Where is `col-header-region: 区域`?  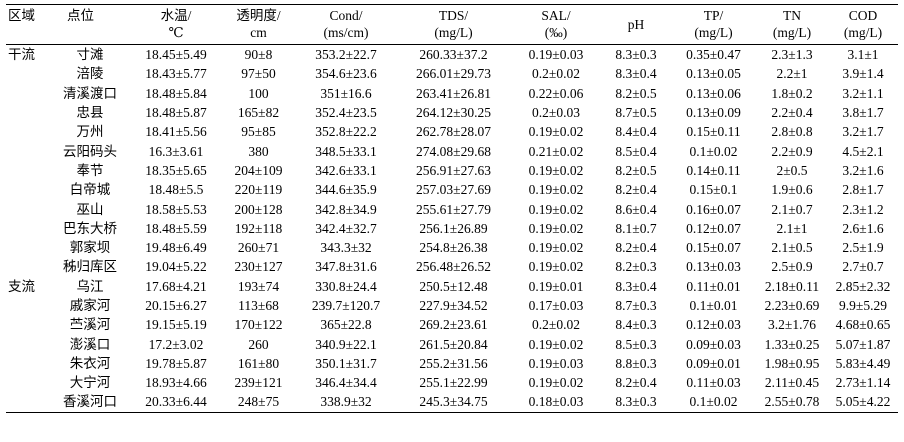
col-header-region: 区域 is located at coordinates (27, 24).